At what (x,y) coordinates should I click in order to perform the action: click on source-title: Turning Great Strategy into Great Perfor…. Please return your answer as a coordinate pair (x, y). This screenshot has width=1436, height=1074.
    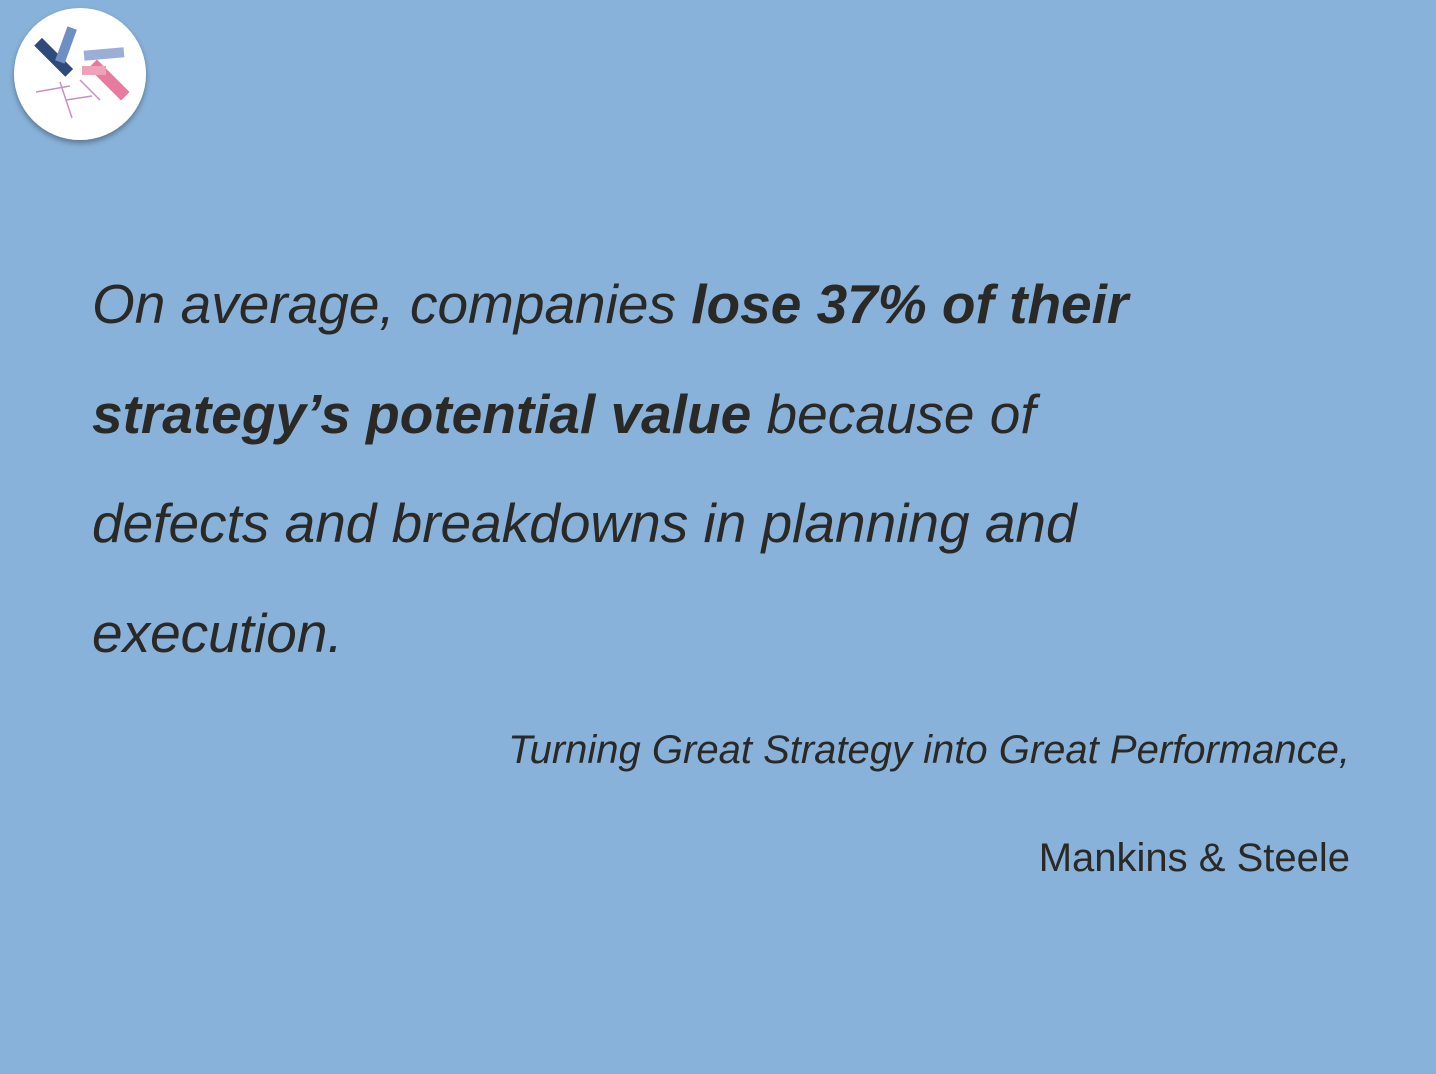
    Looking at the image, I should click on (929, 750).